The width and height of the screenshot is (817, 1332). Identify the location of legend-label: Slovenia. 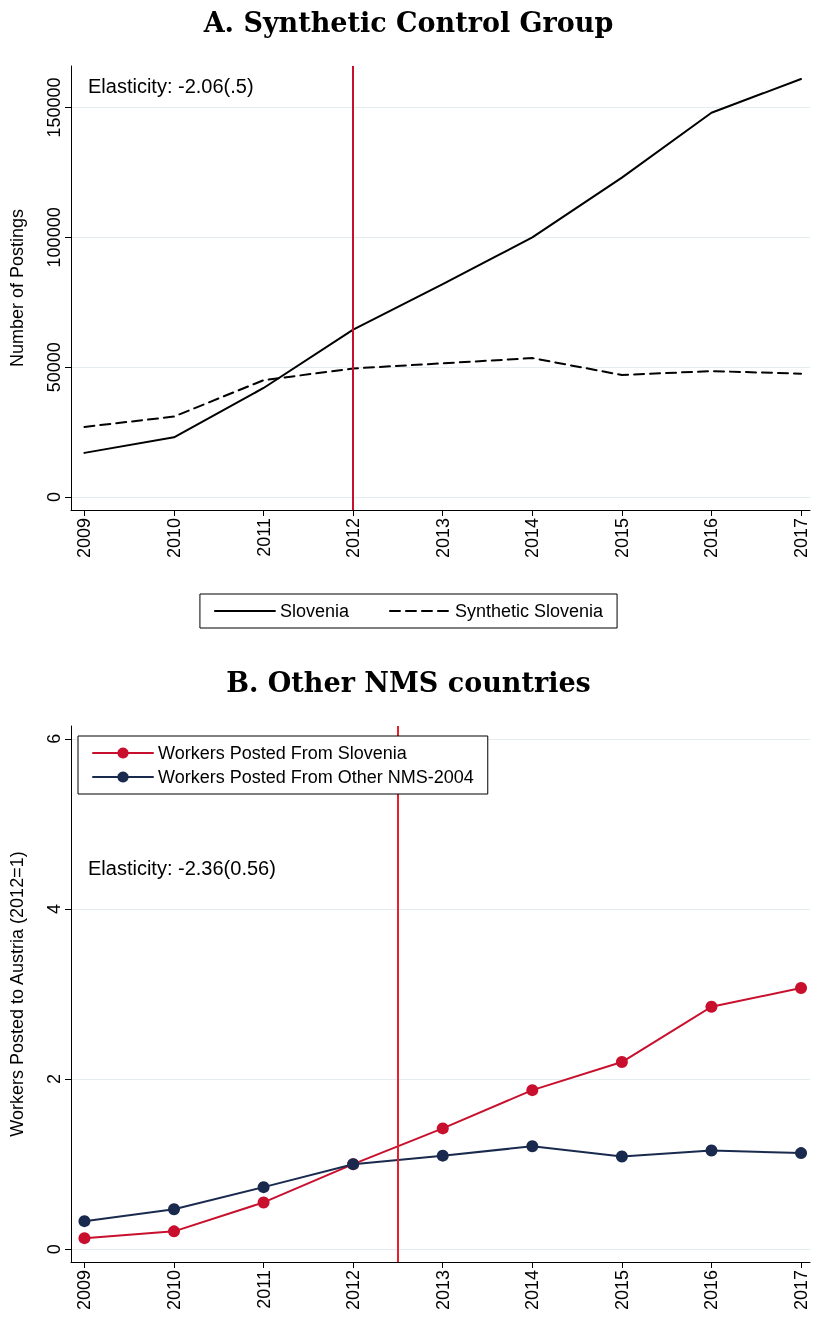
(314, 611).